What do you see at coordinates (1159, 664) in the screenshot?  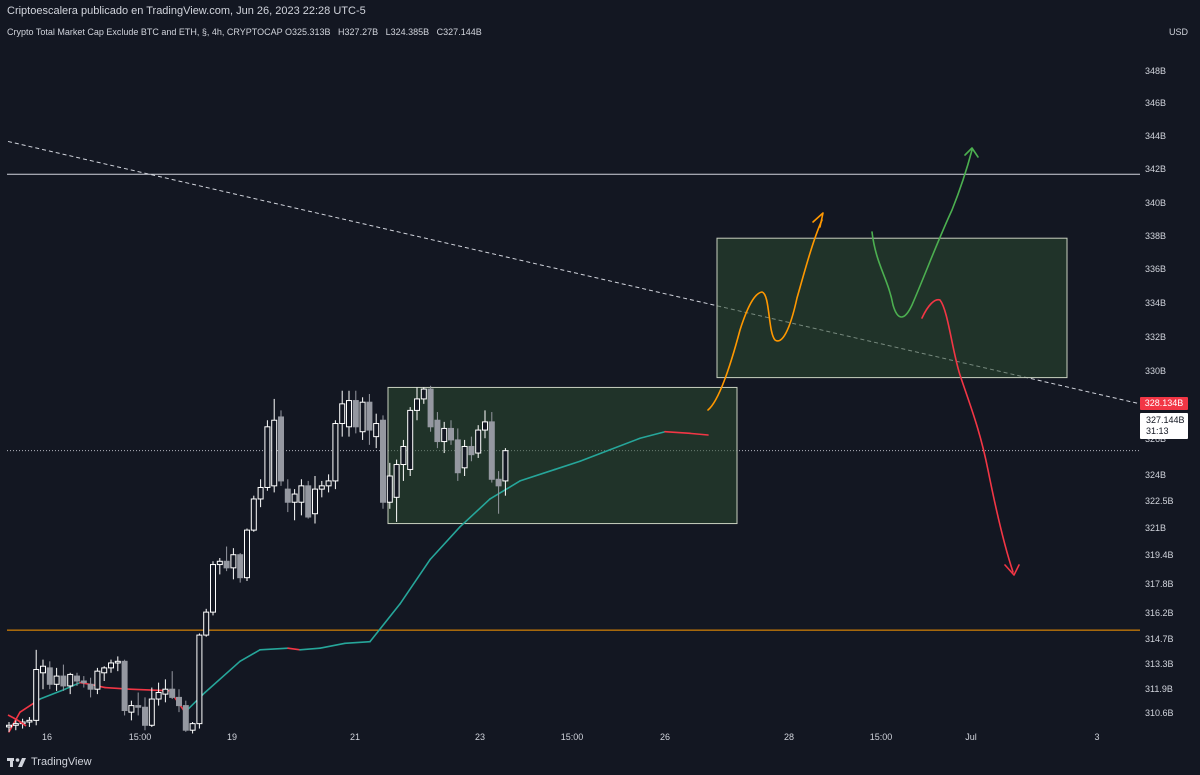 I see `price-tick-label: 313.3B` at bounding box center [1159, 664].